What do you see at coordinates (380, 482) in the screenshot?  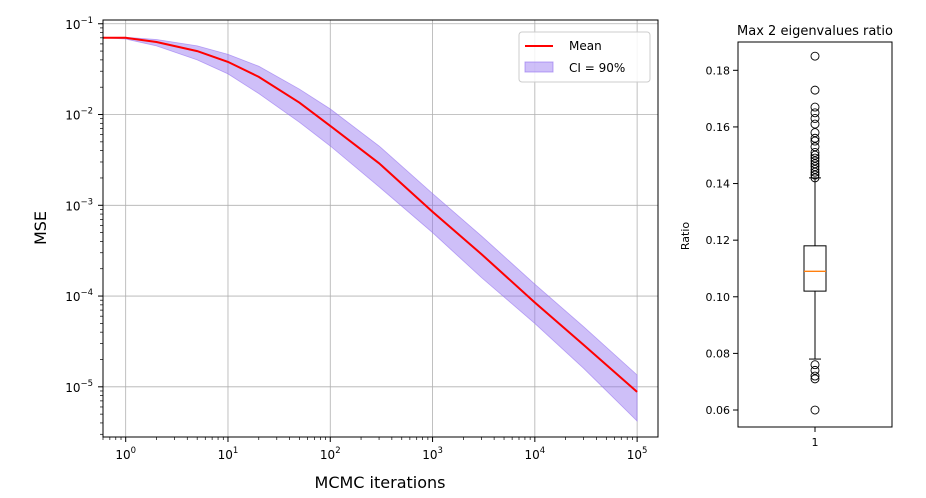 I see `mse-x-axis-label: MCMC iterations` at bounding box center [380, 482].